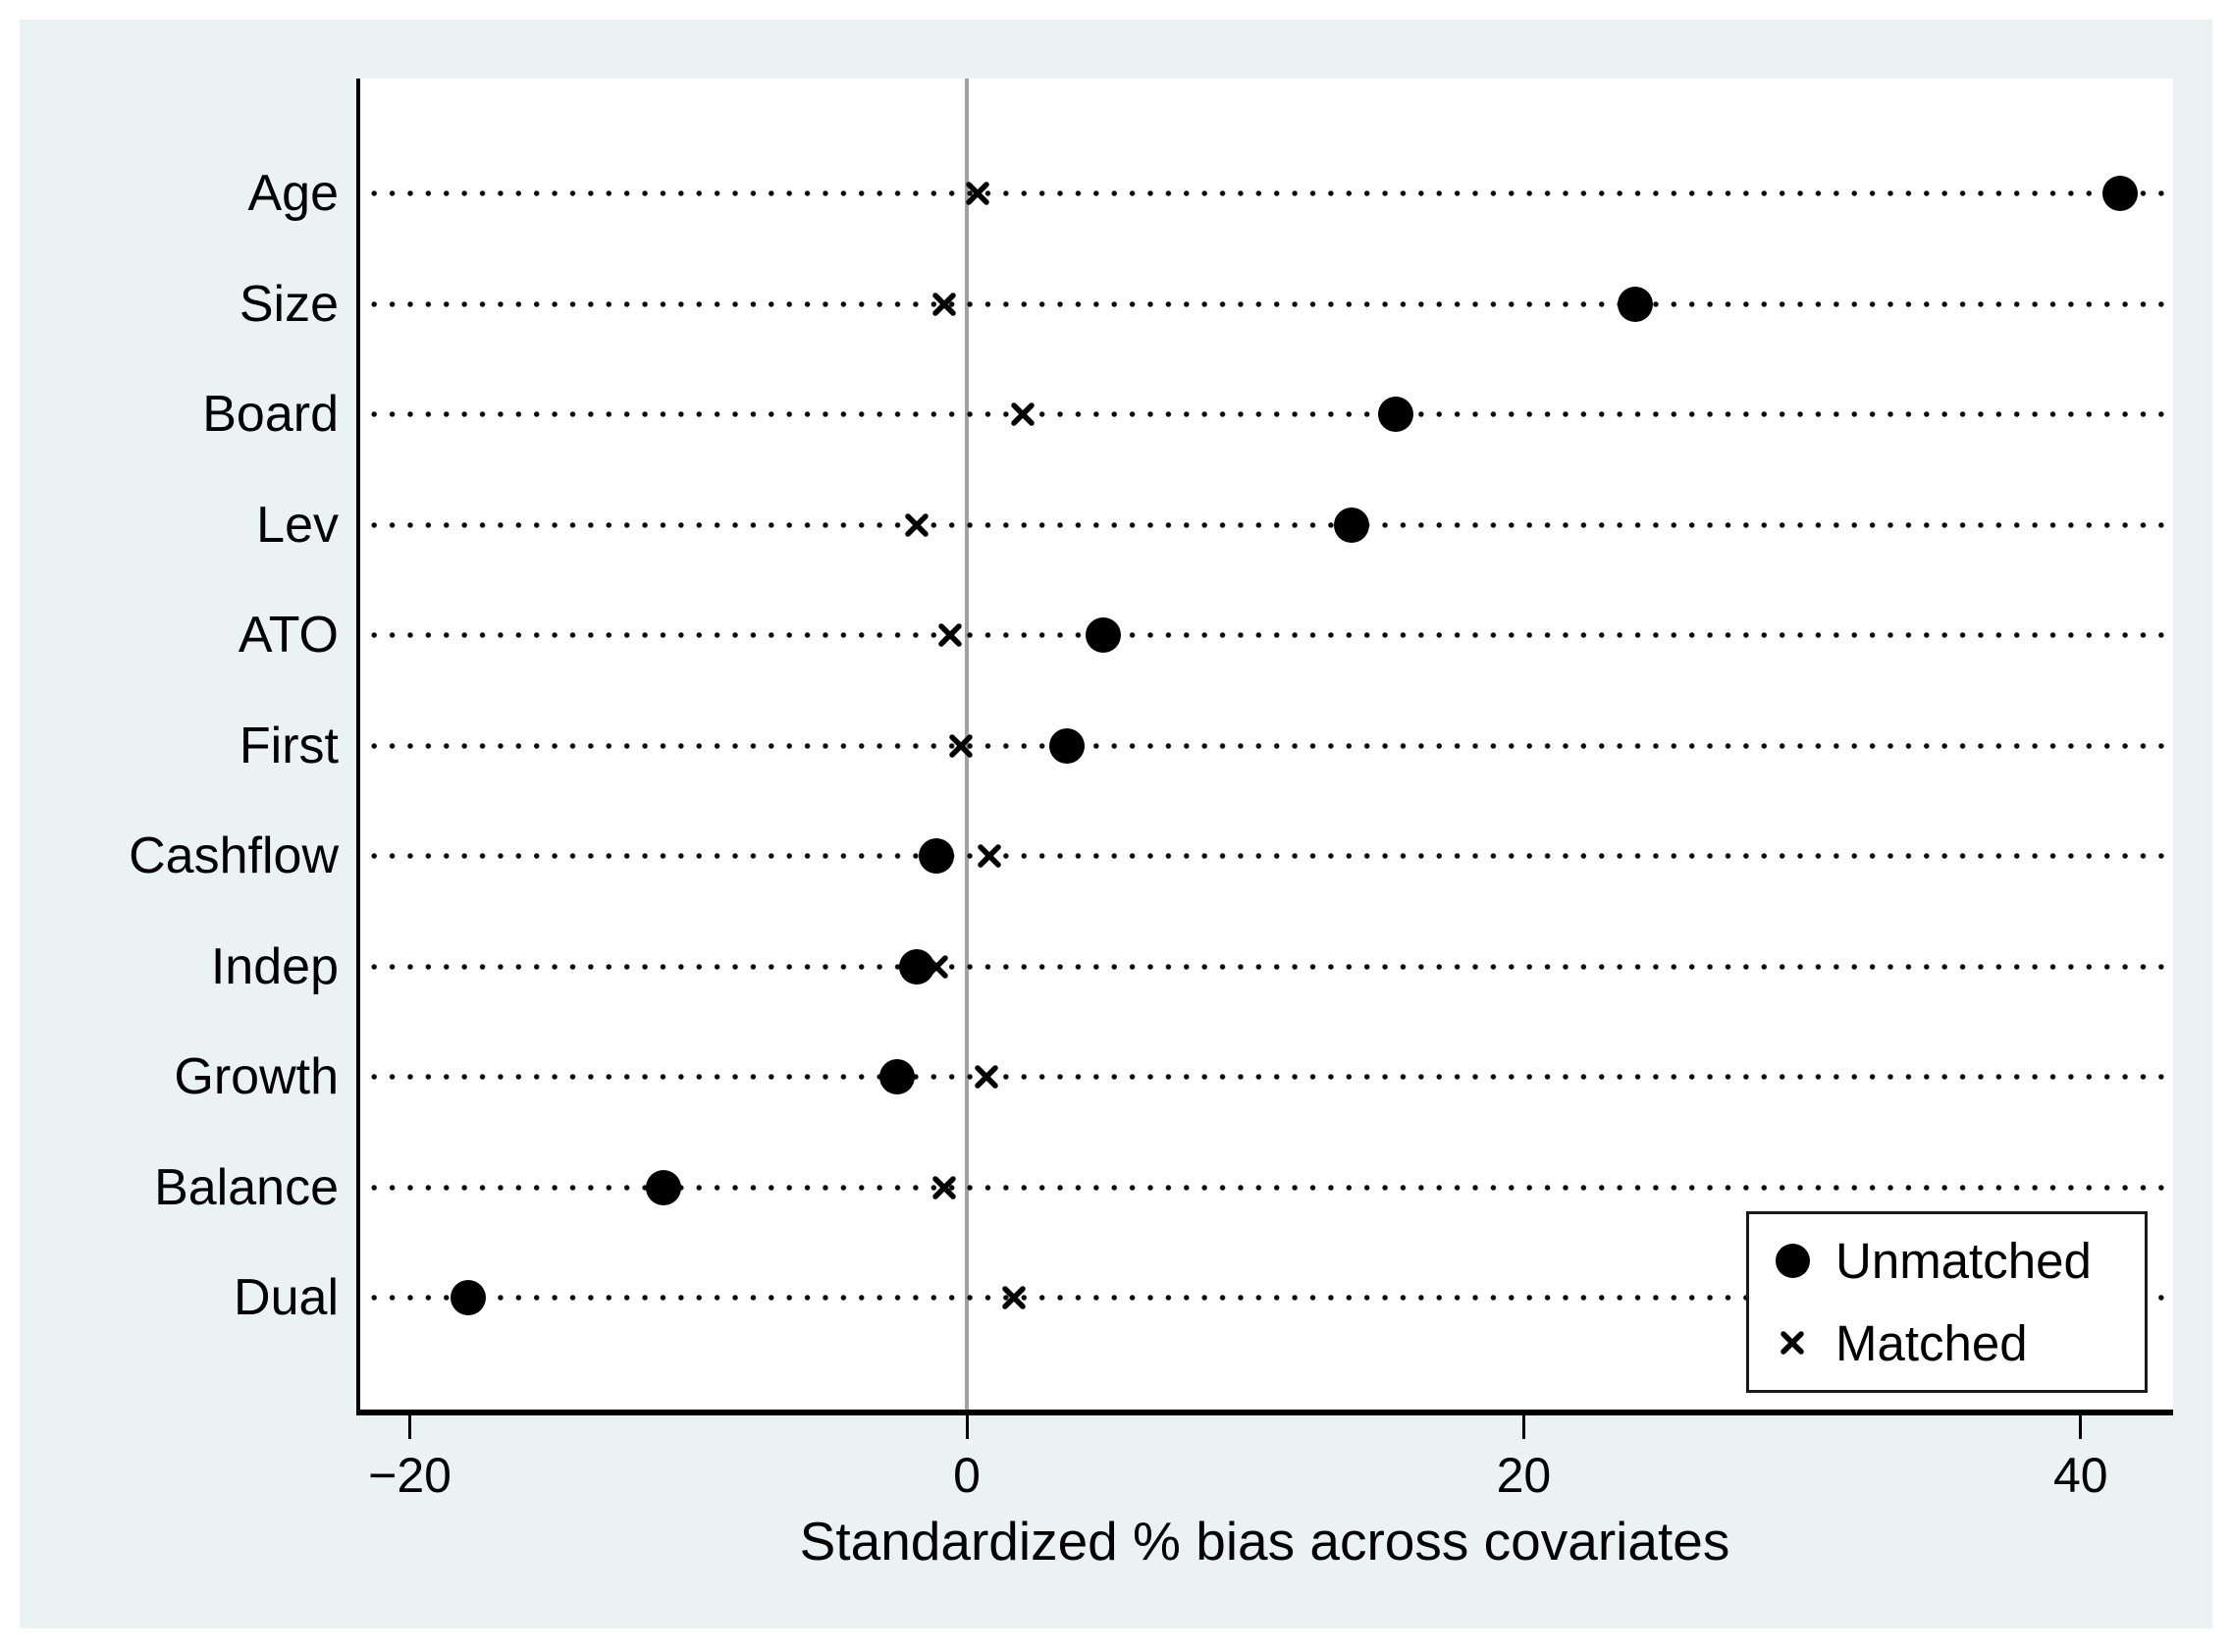  What do you see at coordinates (1103, 635) in the screenshot?
I see `unmatched-marker-ato` at bounding box center [1103, 635].